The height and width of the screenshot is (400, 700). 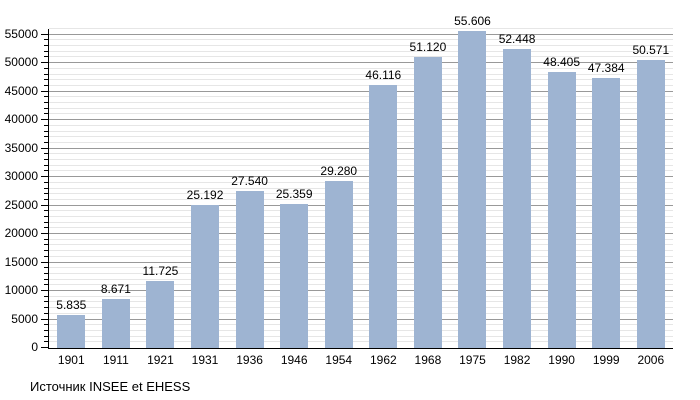 What do you see at coordinates (428, 46) in the screenshot?
I see `bar-value-label: 51.120` at bounding box center [428, 46].